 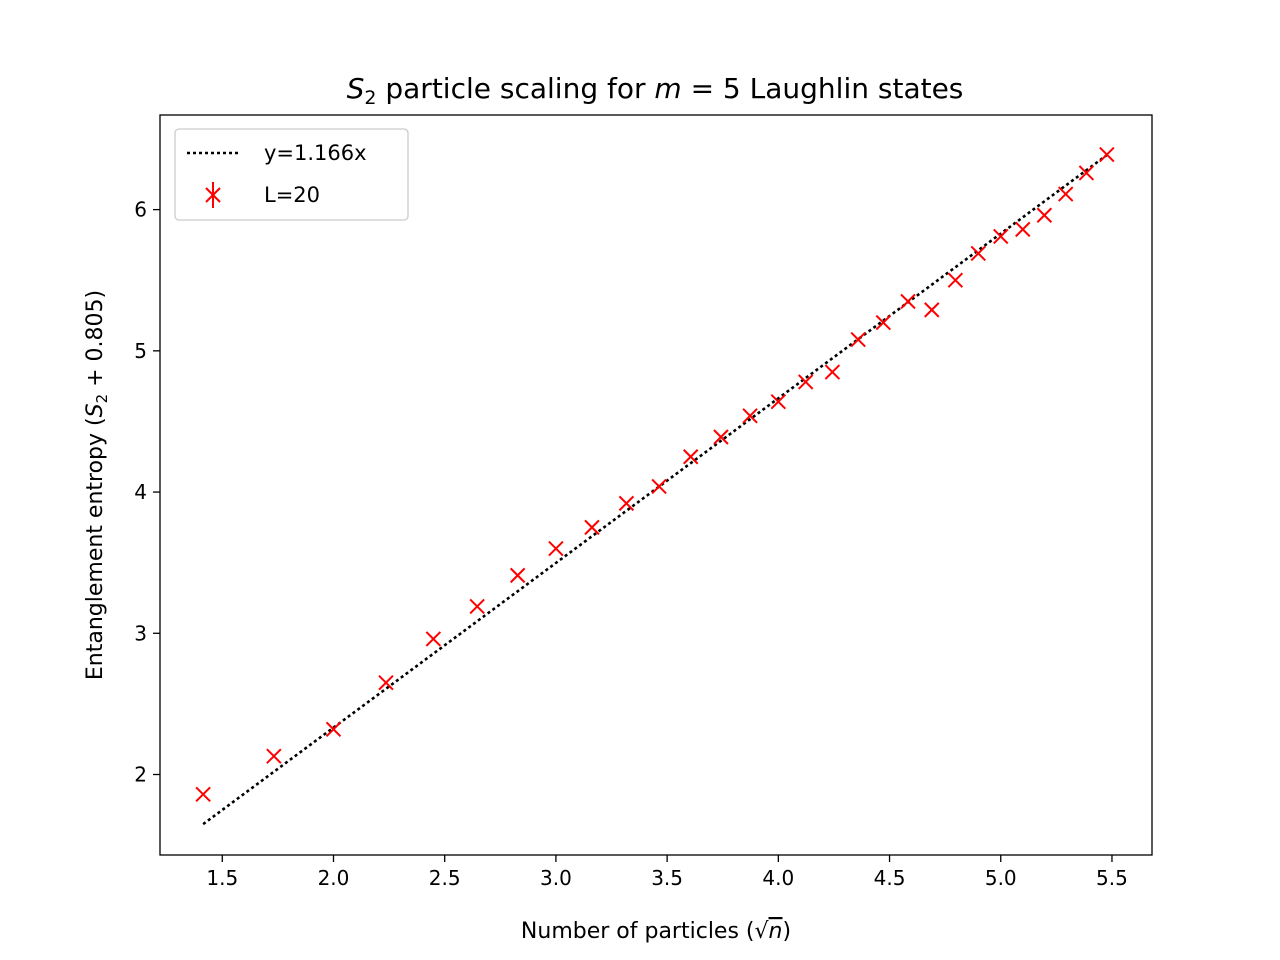 I want to click on x-axis-label: Number of particles (√n), so click(x=656, y=931).